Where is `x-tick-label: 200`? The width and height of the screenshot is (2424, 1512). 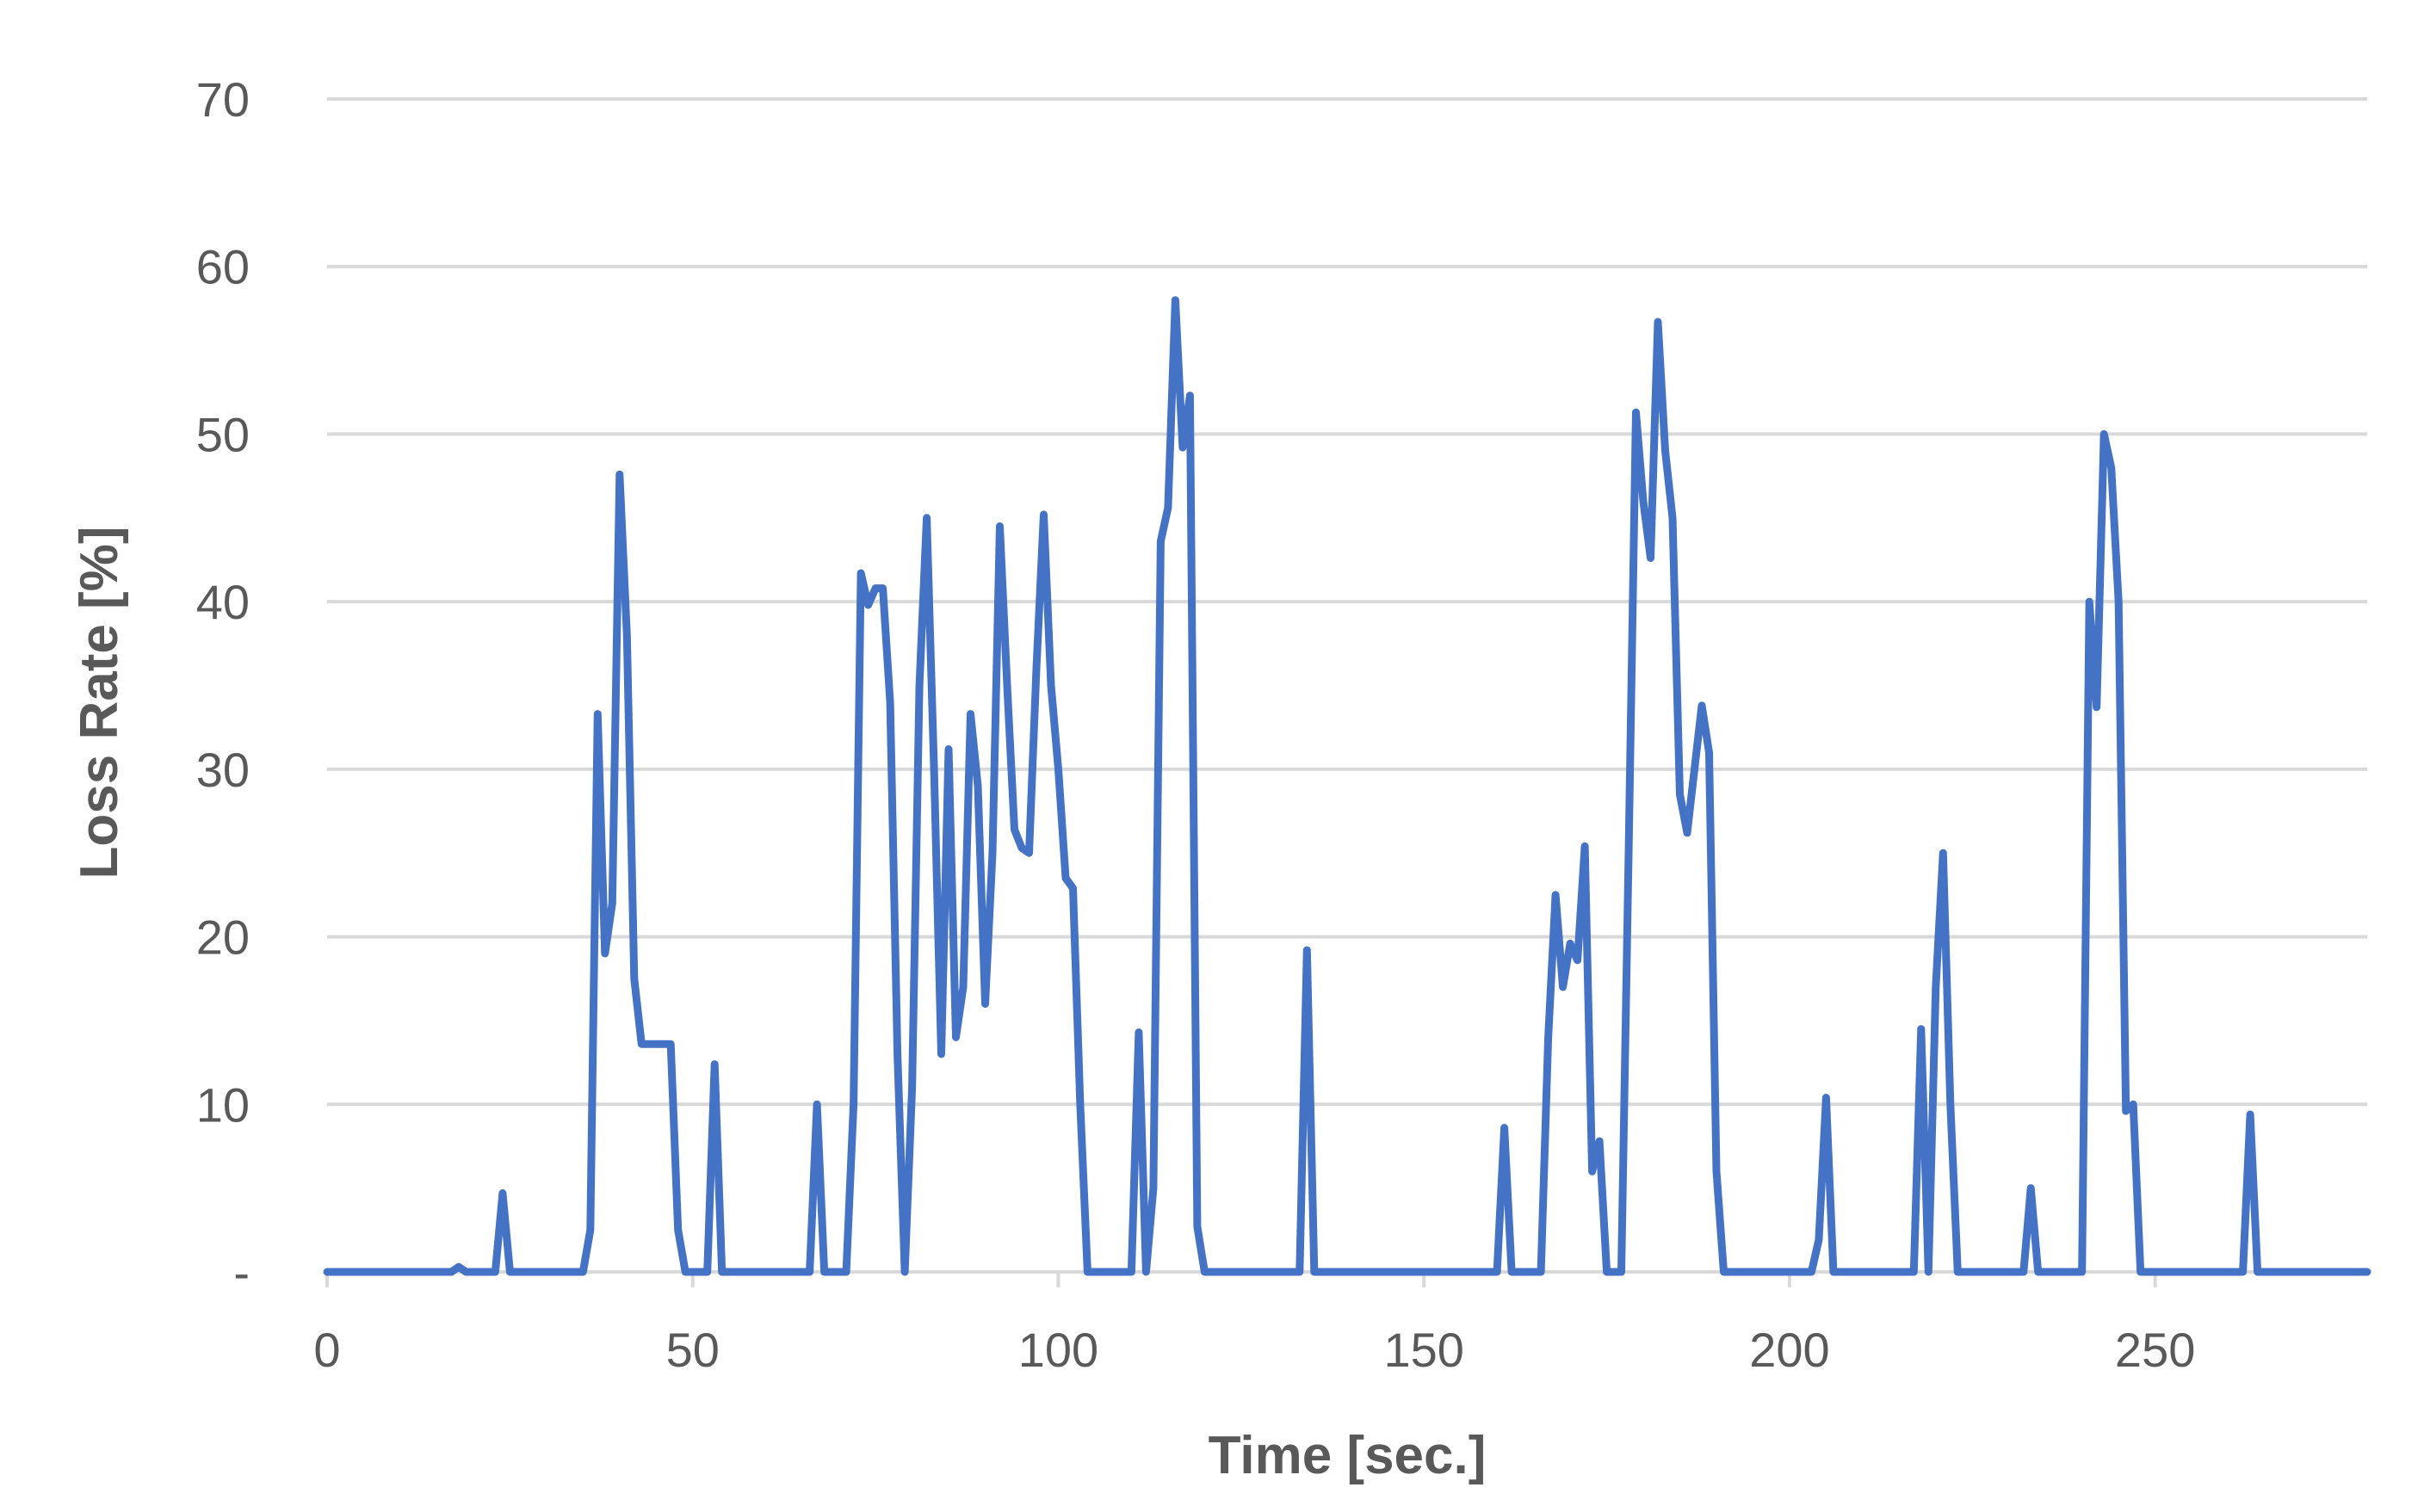
x-tick-label: 200 is located at coordinates (1789, 1350).